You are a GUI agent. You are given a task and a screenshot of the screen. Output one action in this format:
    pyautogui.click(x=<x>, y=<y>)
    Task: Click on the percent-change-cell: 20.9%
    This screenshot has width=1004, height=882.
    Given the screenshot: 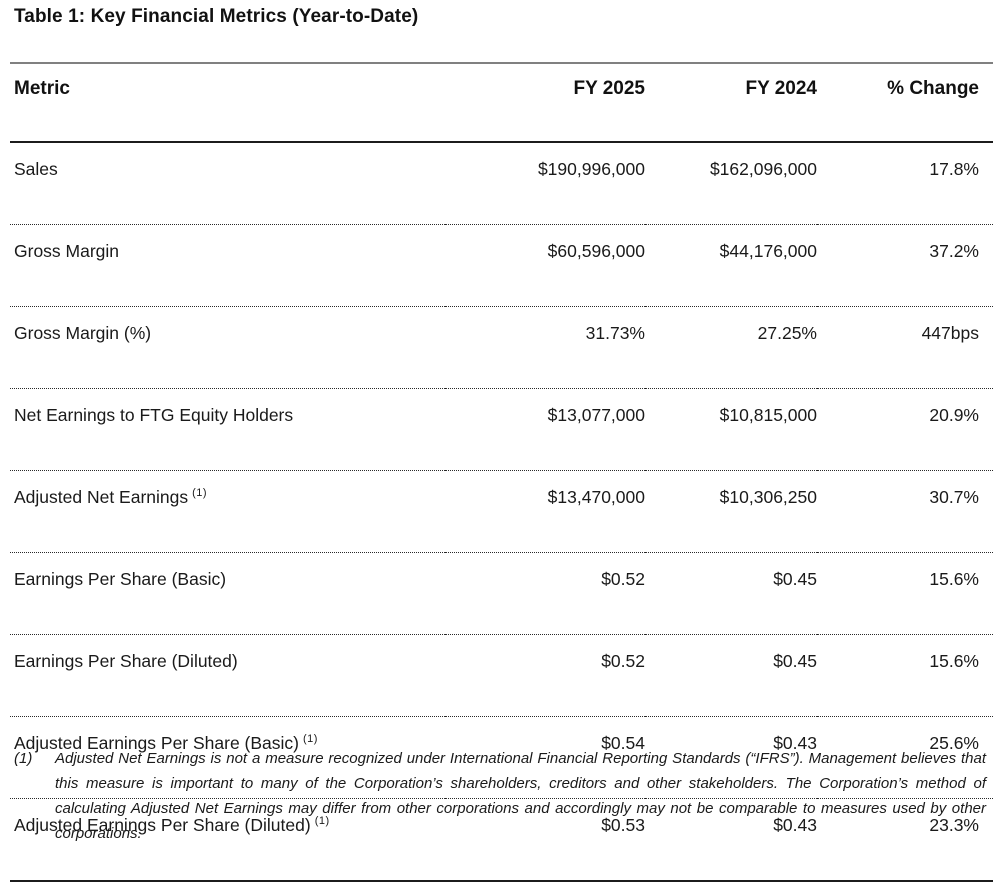 What is the action you would take?
    pyautogui.click(x=905, y=429)
    